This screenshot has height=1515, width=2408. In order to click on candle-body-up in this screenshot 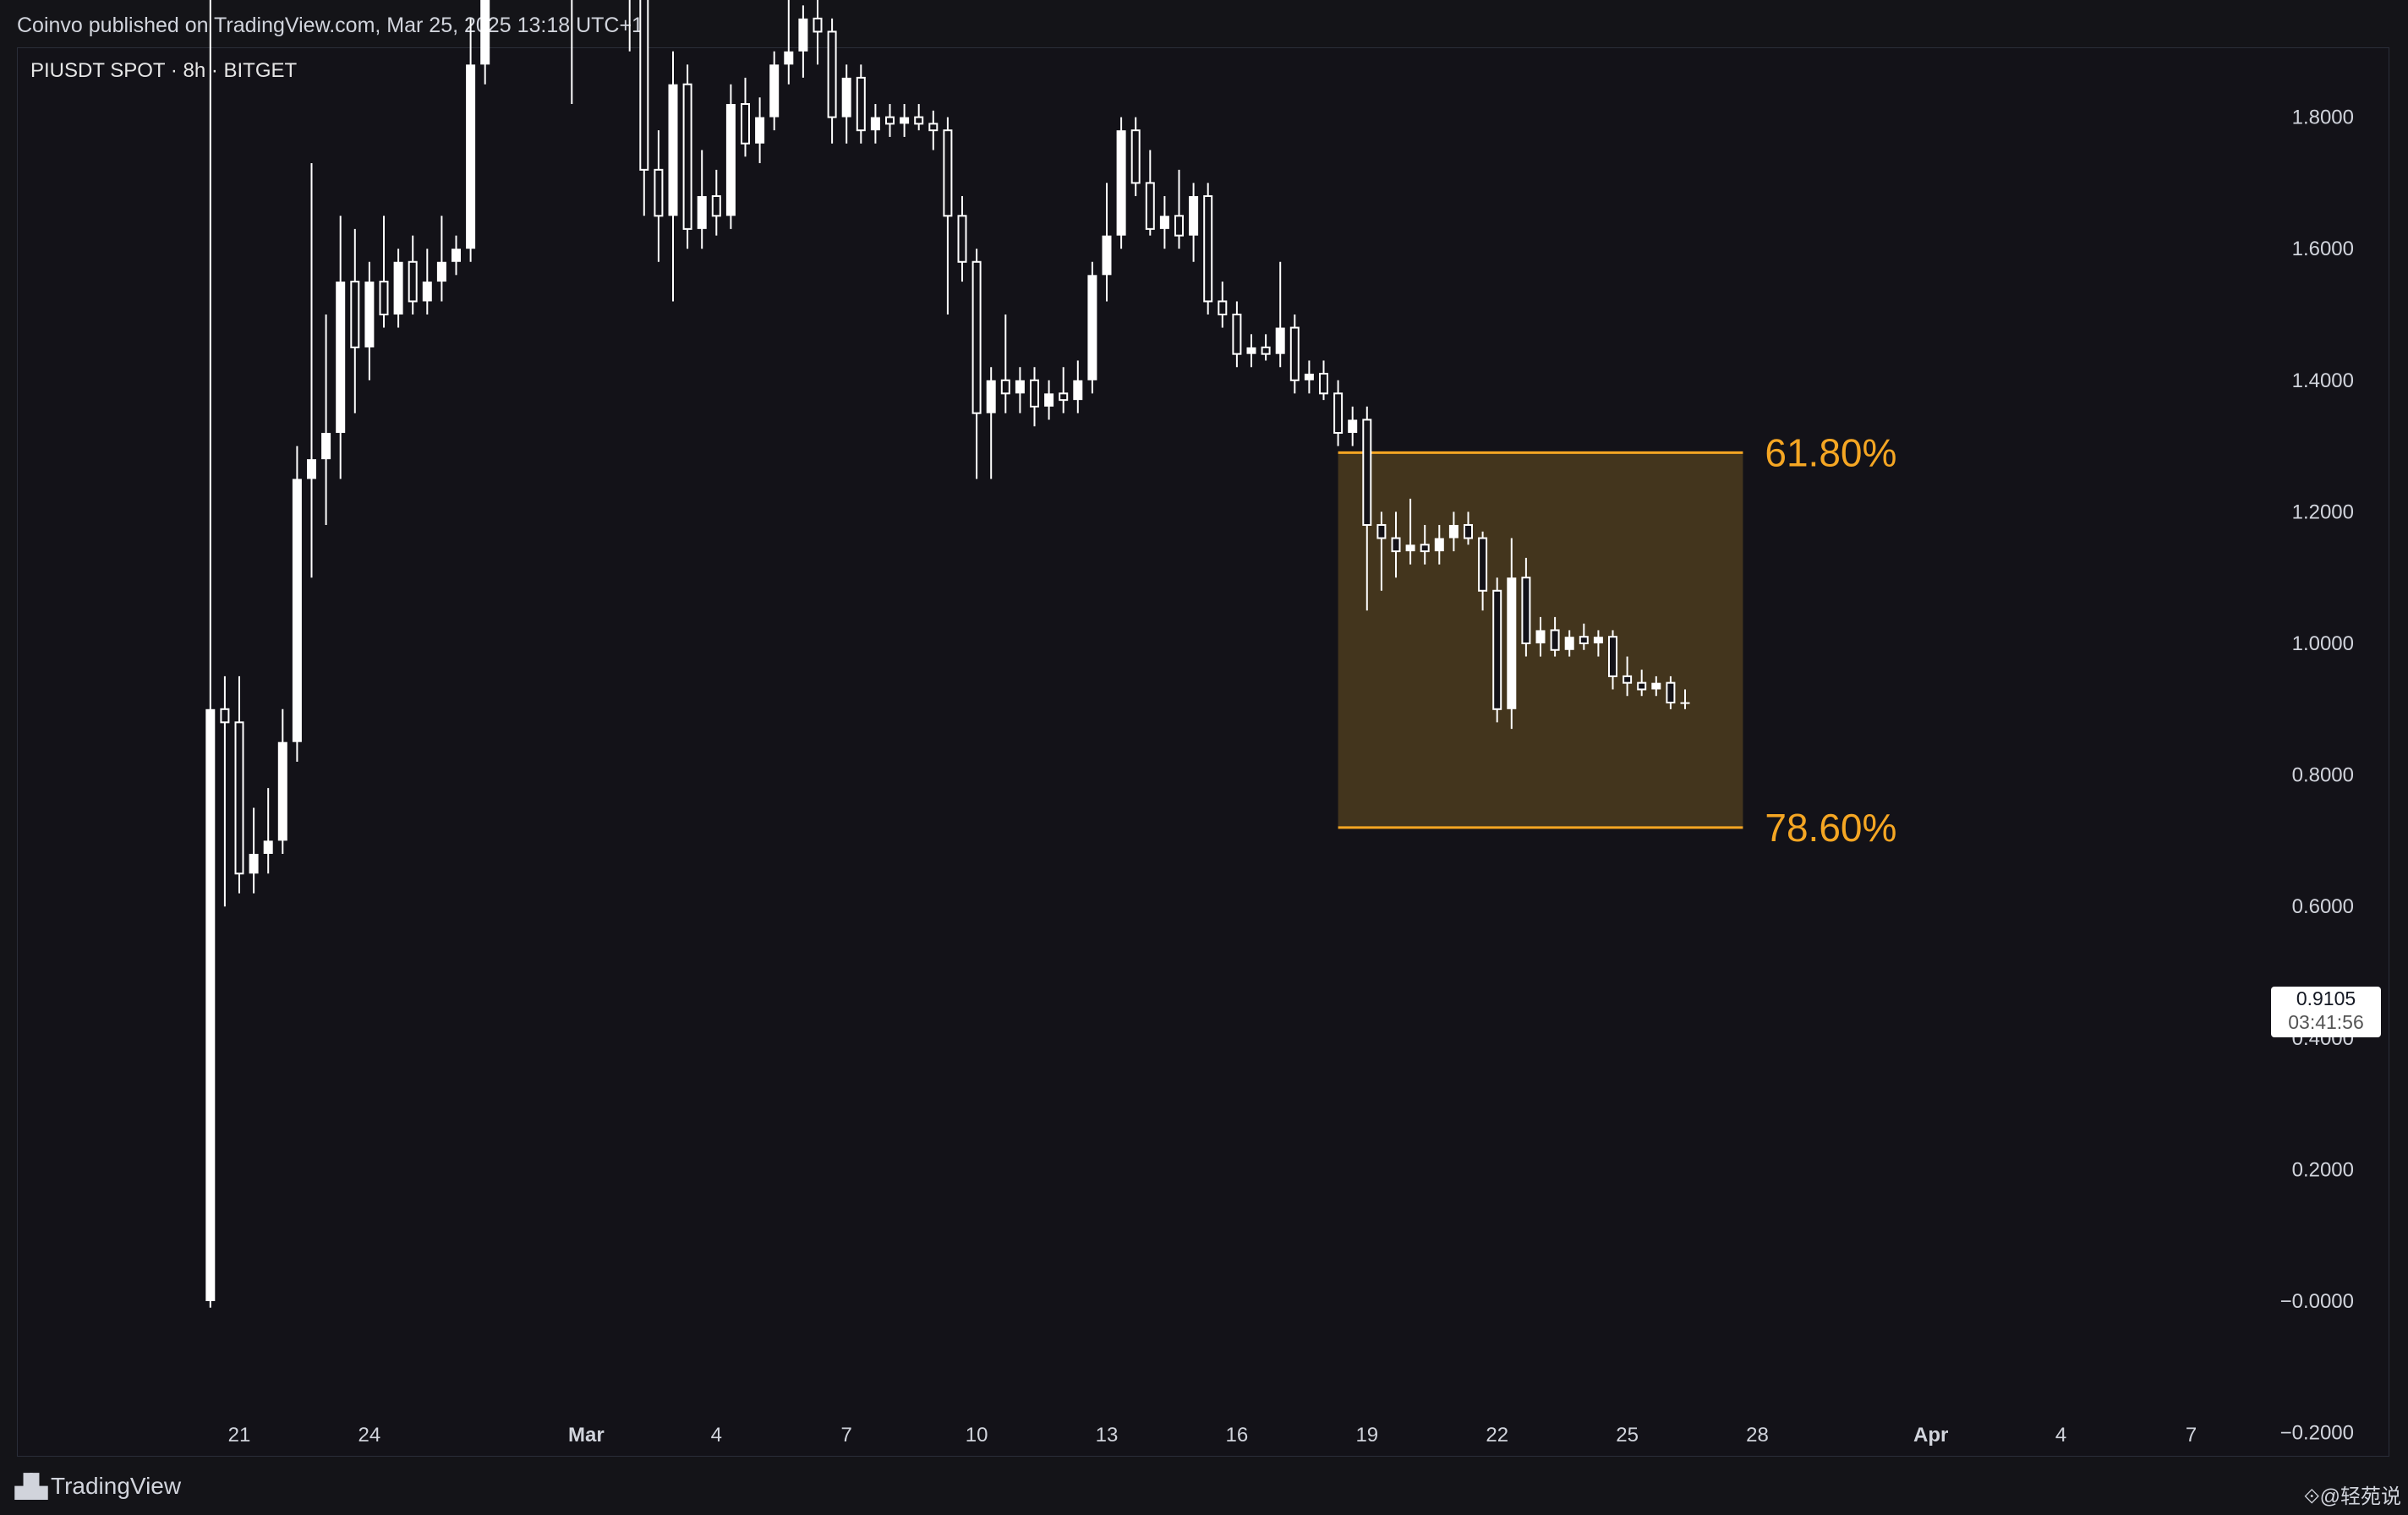, I will do `click(471, 156)`.